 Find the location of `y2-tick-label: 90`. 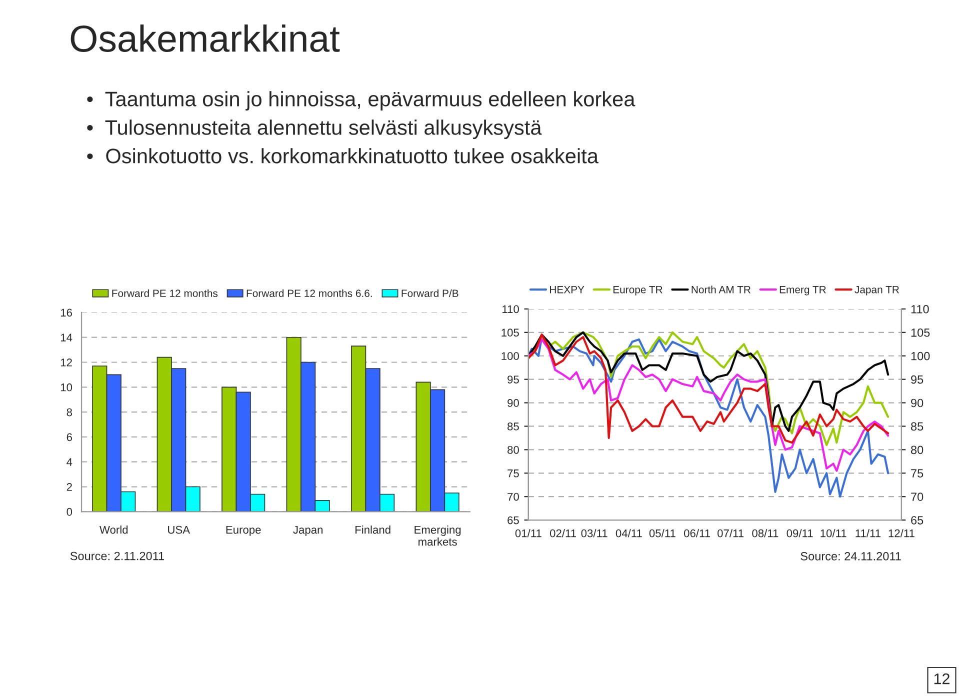

y2-tick-label: 90 is located at coordinates (917, 403).